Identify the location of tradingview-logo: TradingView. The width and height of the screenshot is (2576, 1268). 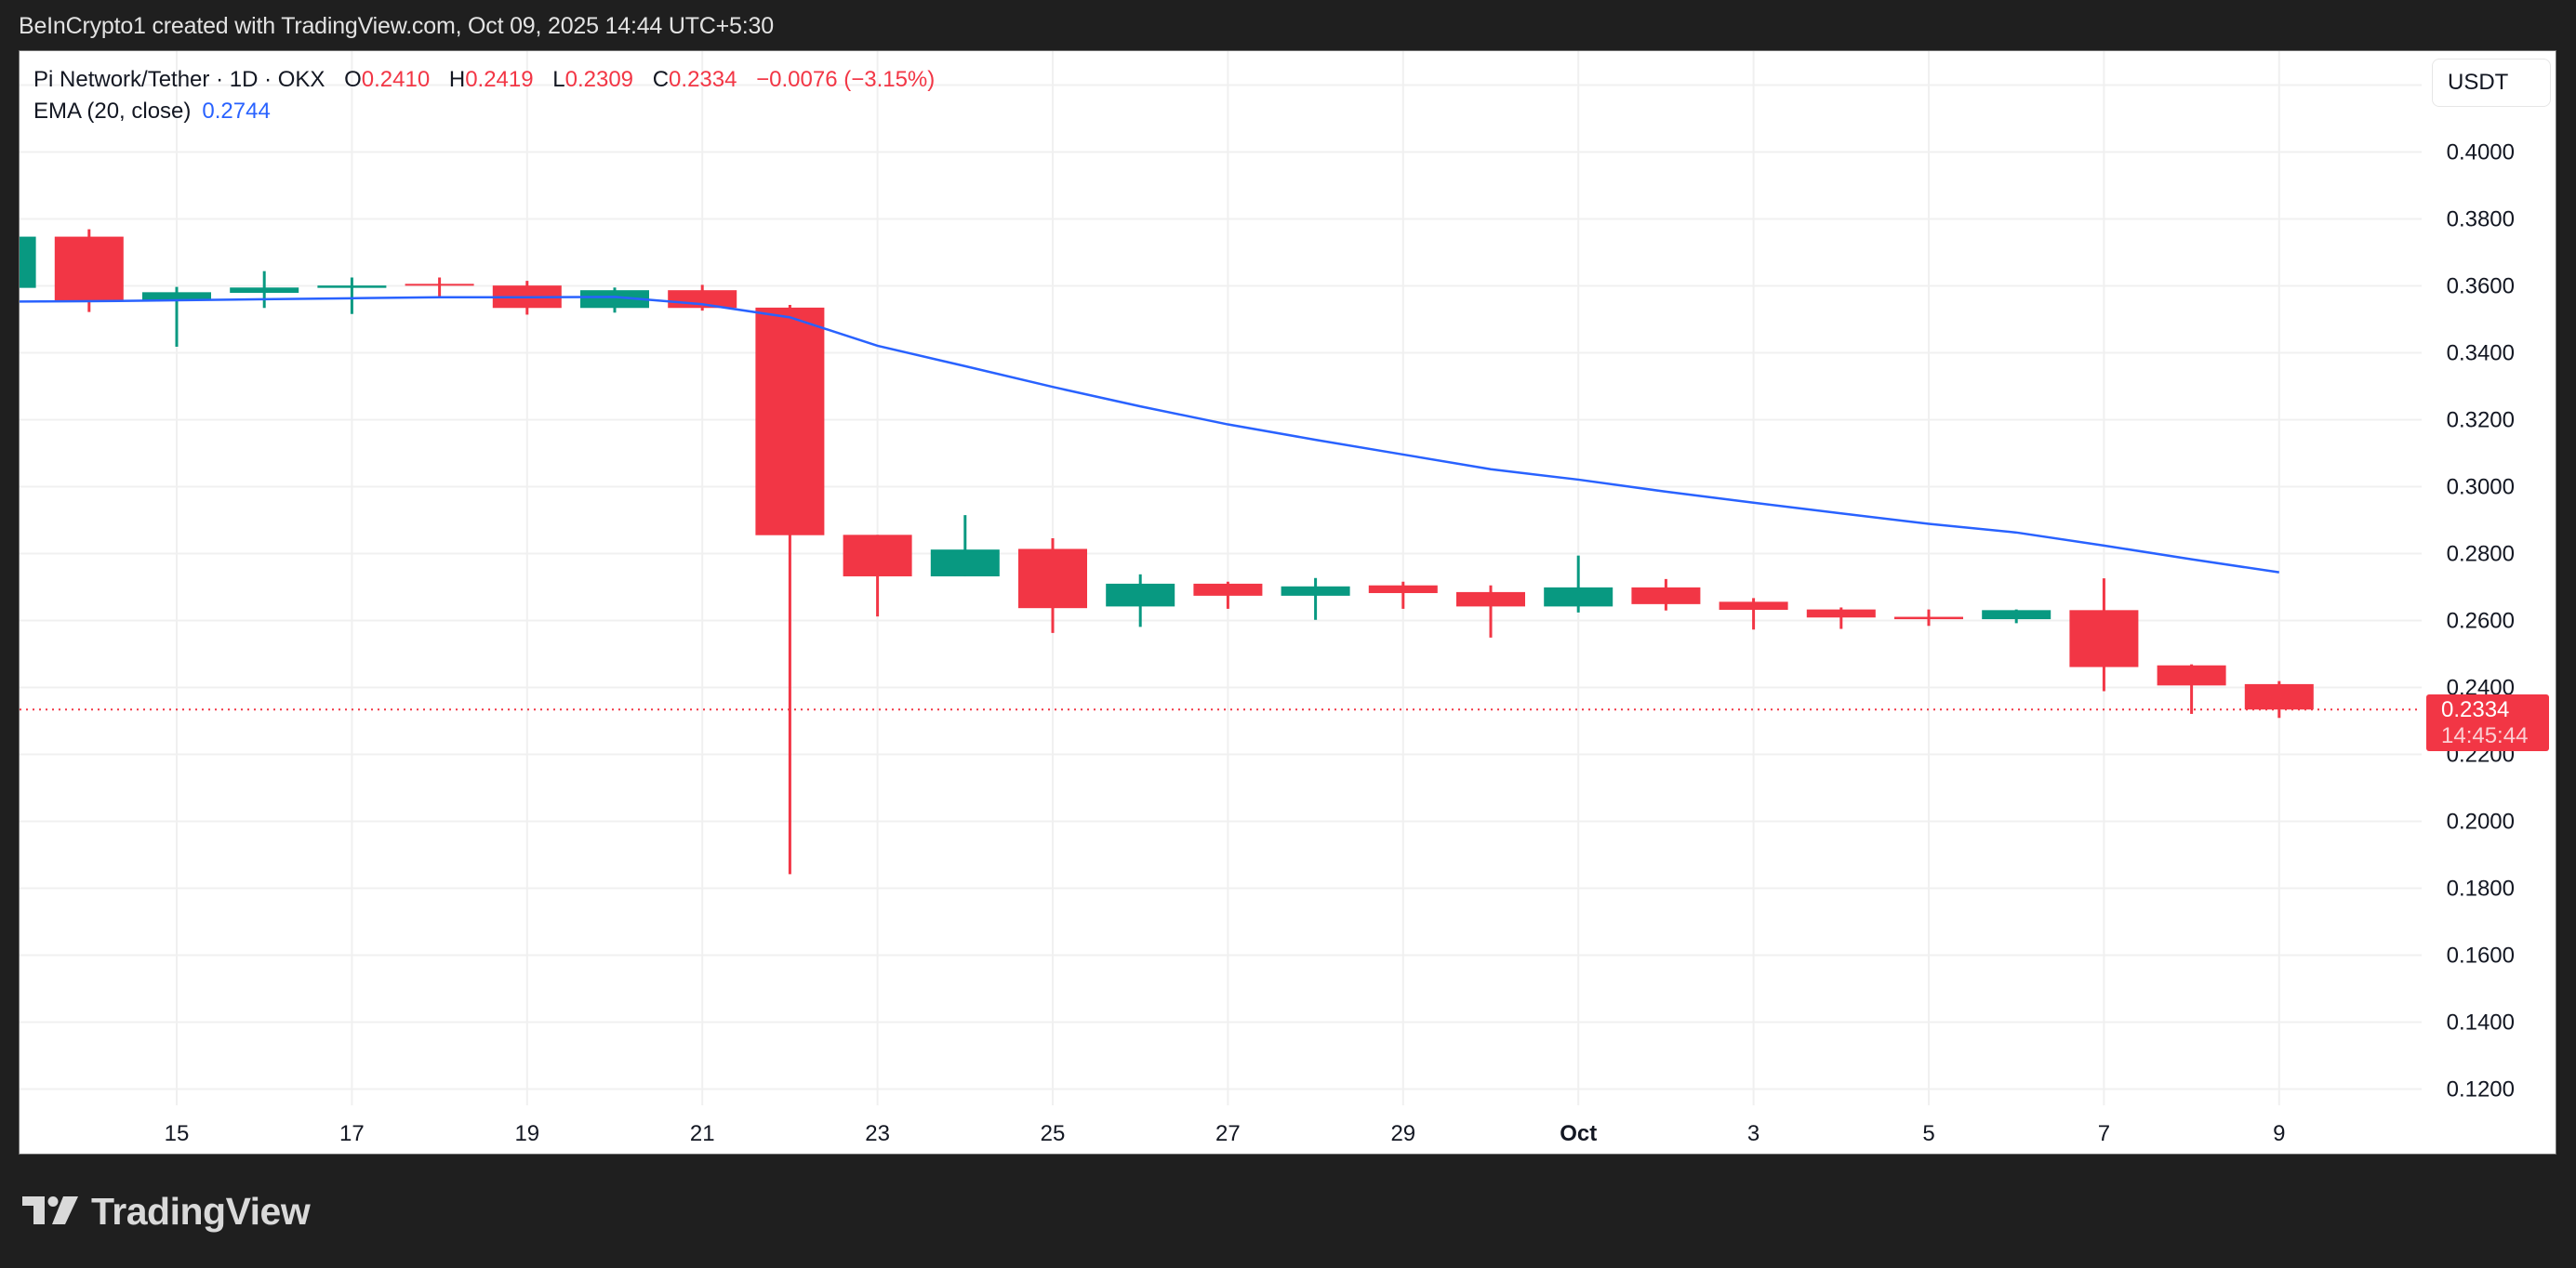
(166, 1211).